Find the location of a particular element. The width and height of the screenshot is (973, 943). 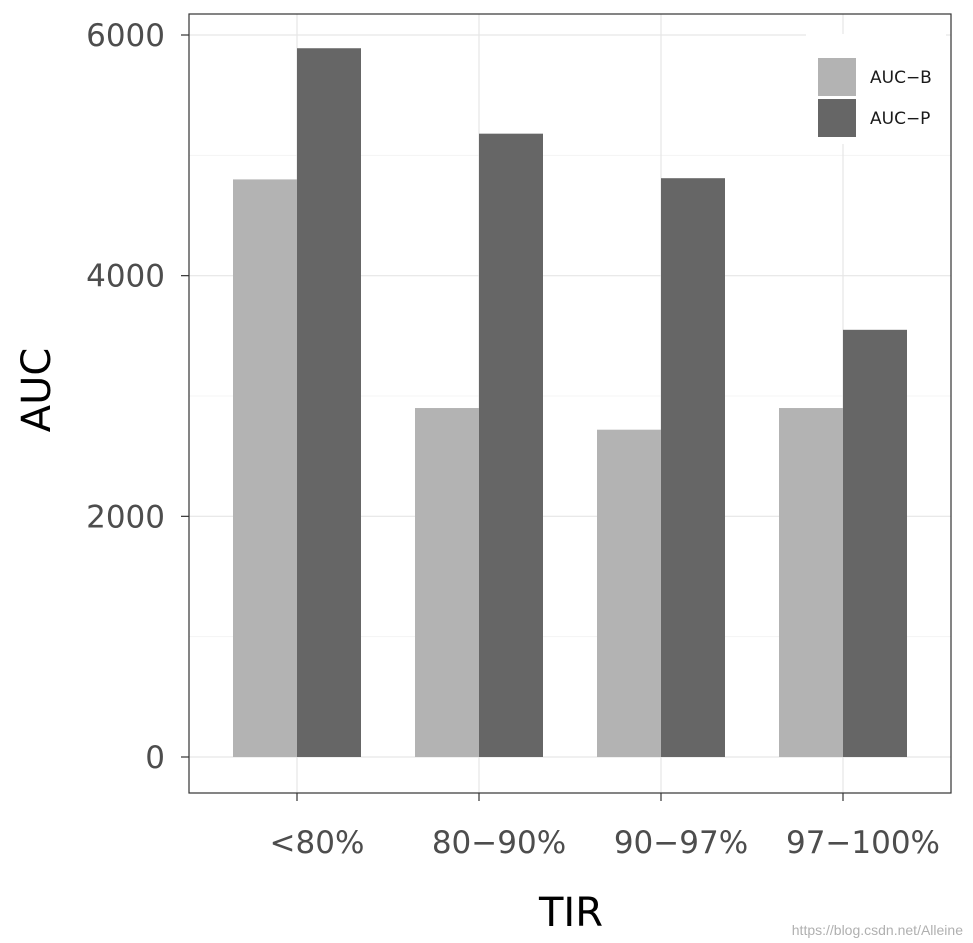

legend: AUC−B AUC−P is located at coordinates (876, 89).